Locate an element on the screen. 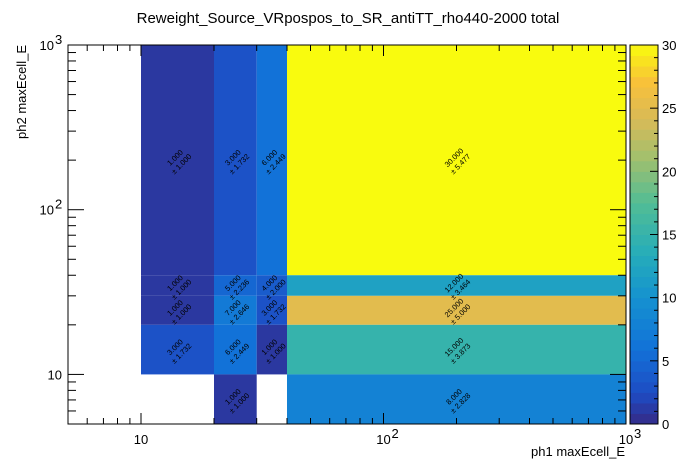 The width and height of the screenshot is (696, 472). color-scale-tick-label: 5 is located at coordinates (665, 361).